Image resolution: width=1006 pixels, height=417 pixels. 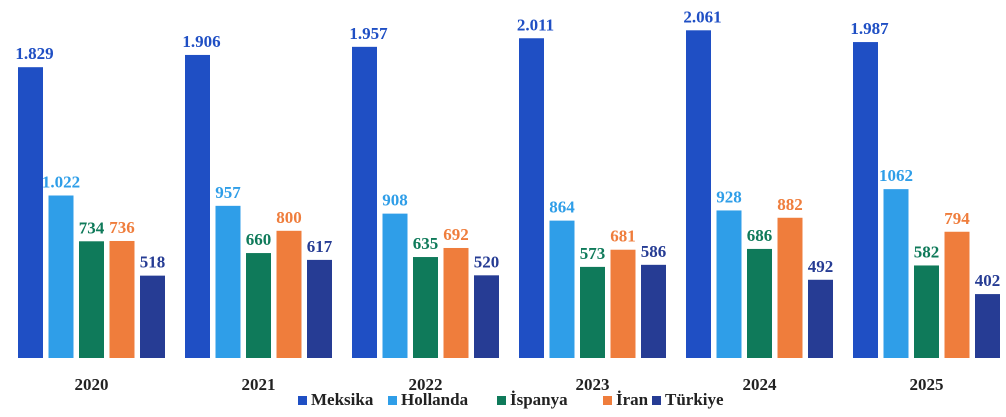 I want to click on data-label: 864, so click(x=562, y=207).